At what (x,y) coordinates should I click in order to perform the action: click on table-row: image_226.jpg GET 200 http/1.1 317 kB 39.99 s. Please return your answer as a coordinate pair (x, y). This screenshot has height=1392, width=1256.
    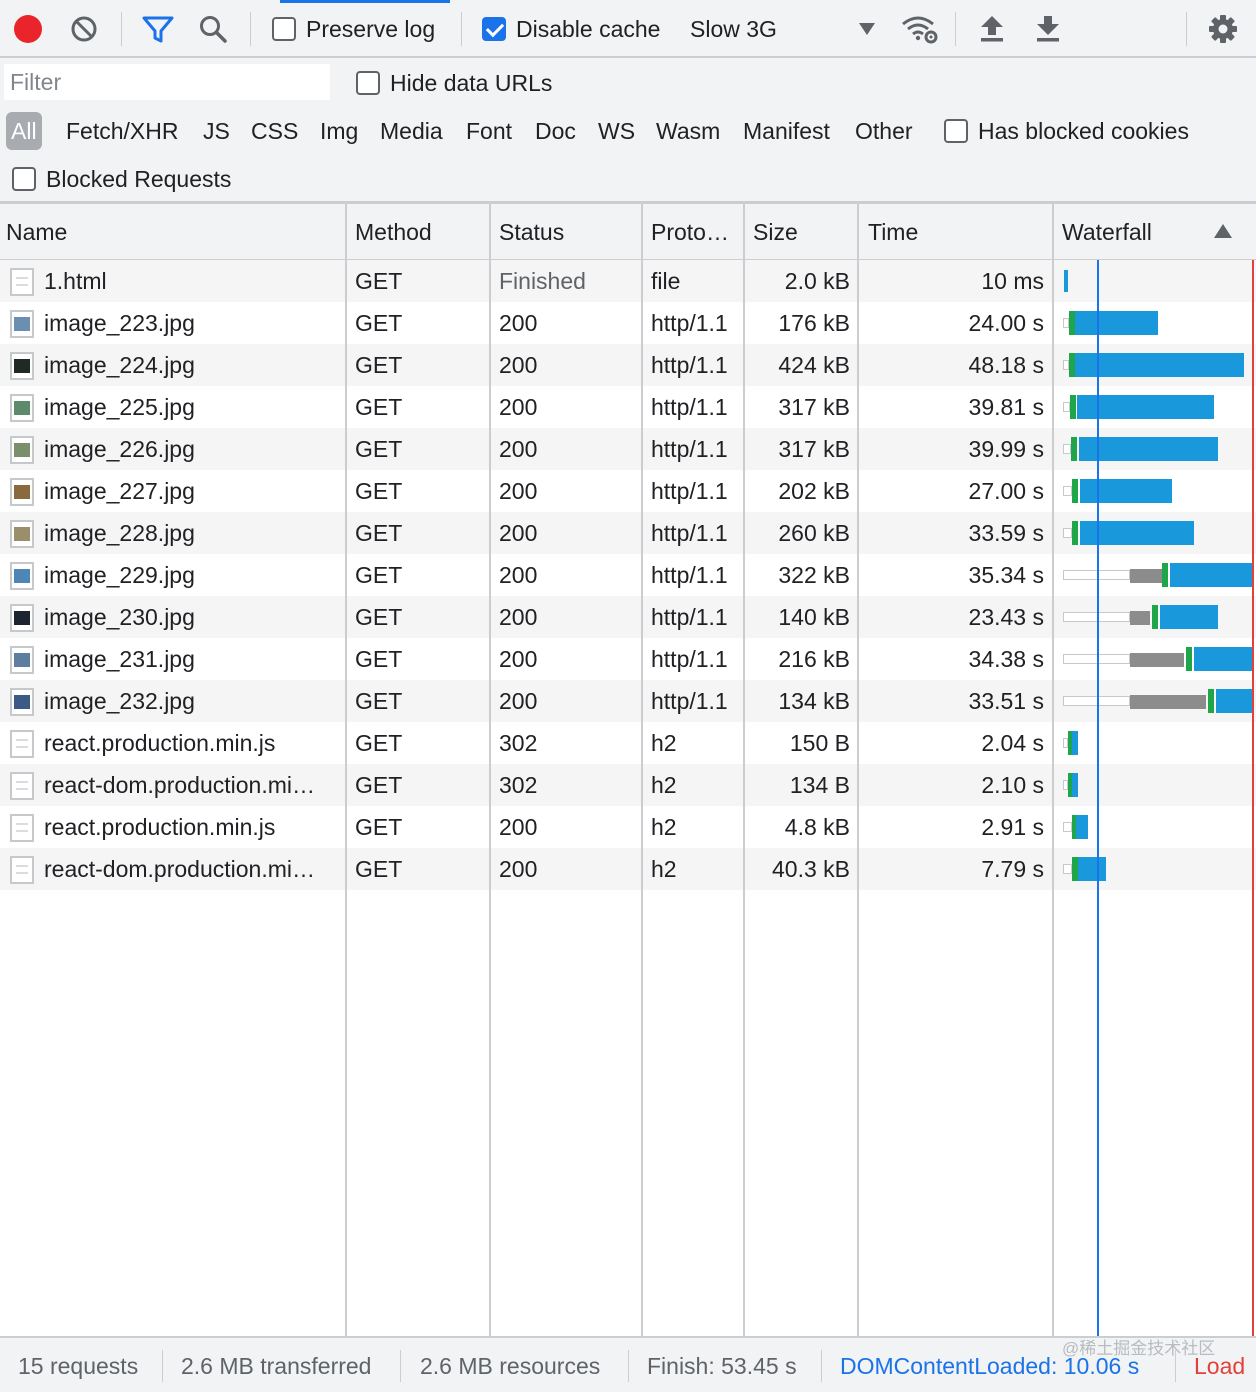
    Looking at the image, I should click on (628, 449).